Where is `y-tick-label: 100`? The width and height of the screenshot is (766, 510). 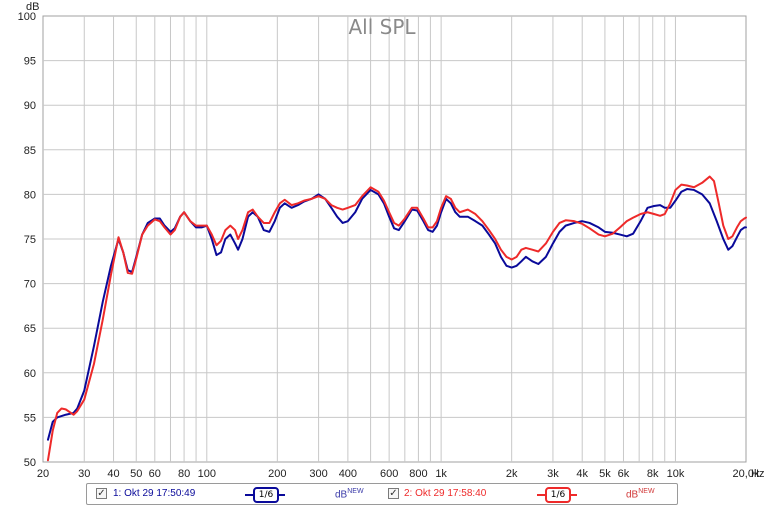
y-tick-label: 100 is located at coordinates (27, 17).